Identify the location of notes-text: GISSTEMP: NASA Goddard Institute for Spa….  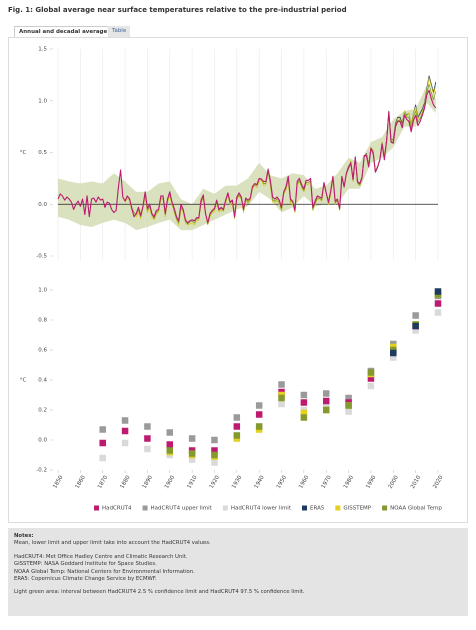
(85, 564).